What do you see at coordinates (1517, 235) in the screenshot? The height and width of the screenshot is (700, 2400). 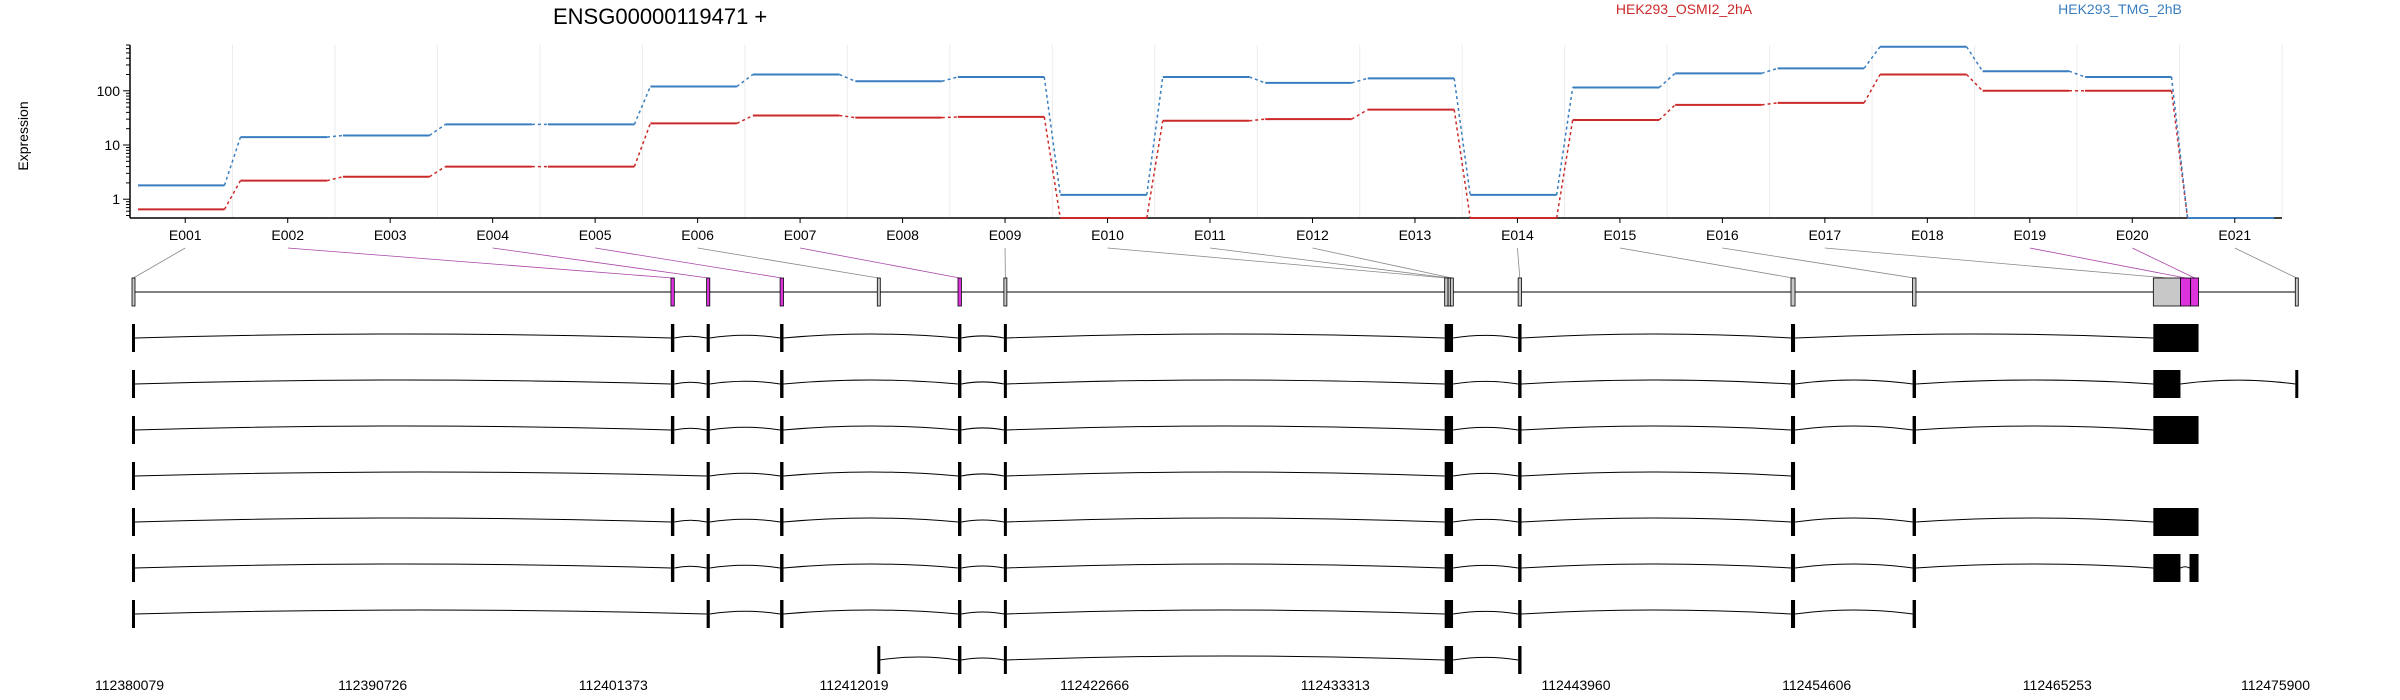 I see `x-tick-label: E014` at bounding box center [1517, 235].